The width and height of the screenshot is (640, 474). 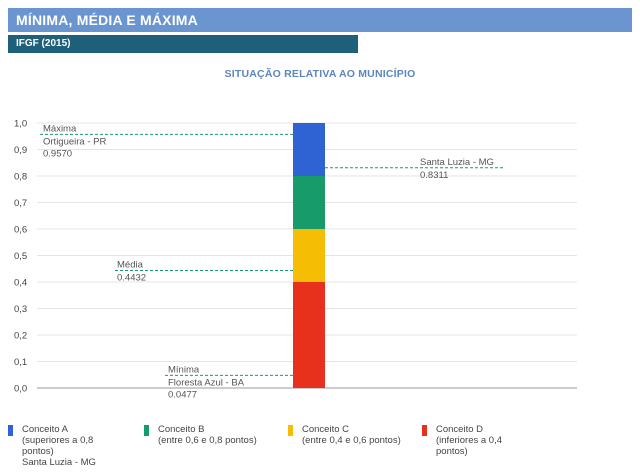 I want to click on legend-desc: (entre 0,4 e 0,6 pontos), so click(x=351, y=440).